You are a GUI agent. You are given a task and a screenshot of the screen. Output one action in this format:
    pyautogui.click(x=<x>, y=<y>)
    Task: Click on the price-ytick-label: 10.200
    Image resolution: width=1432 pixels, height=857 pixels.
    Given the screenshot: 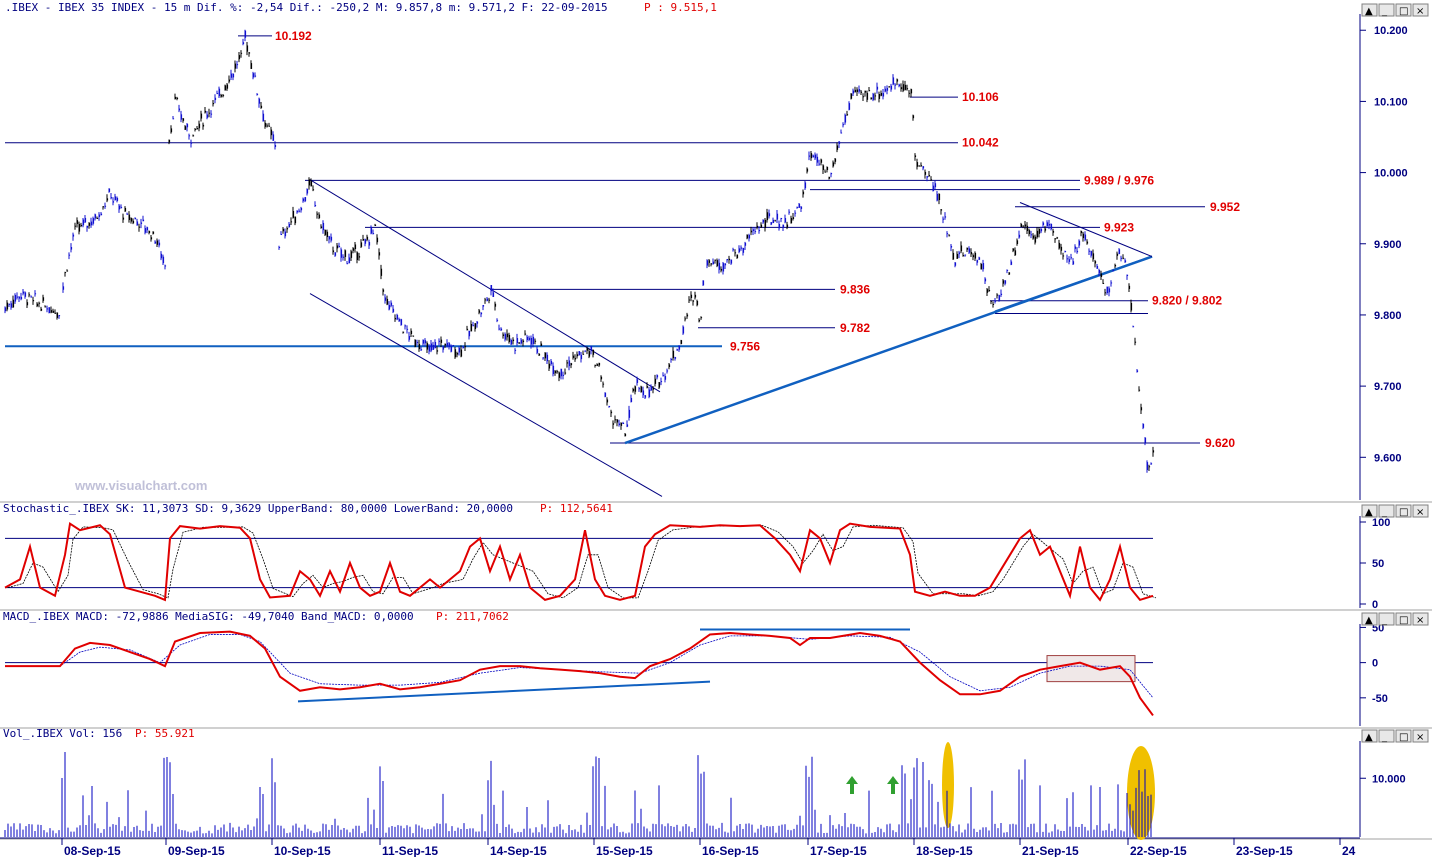 What is the action you would take?
    pyautogui.click(x=1391, y=31)
    